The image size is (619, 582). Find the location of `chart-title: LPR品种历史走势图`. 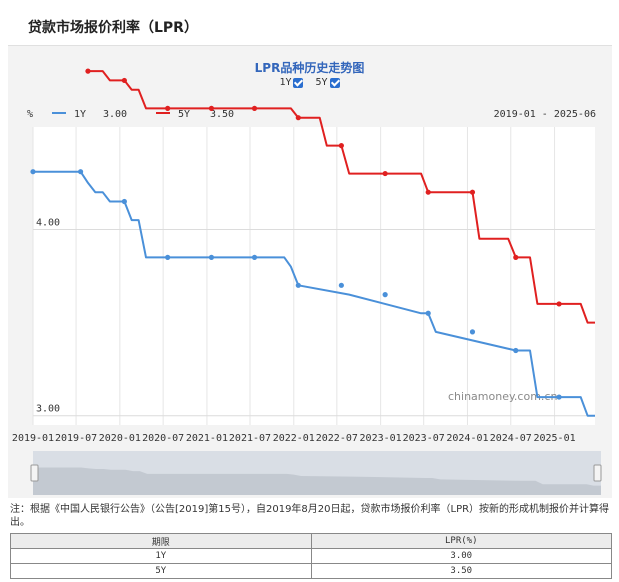

chart-title: LPR品种历史走势图 is located at coordinates (309, 68).